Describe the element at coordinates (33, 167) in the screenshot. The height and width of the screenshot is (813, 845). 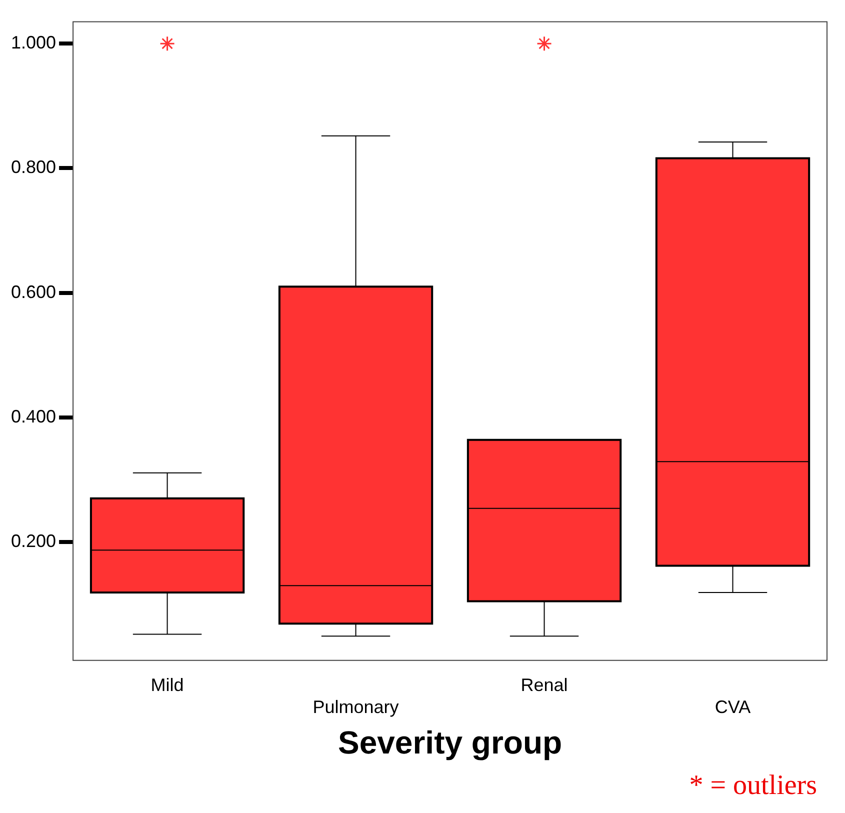
I see `y-tick-label: 0.800` at that location.